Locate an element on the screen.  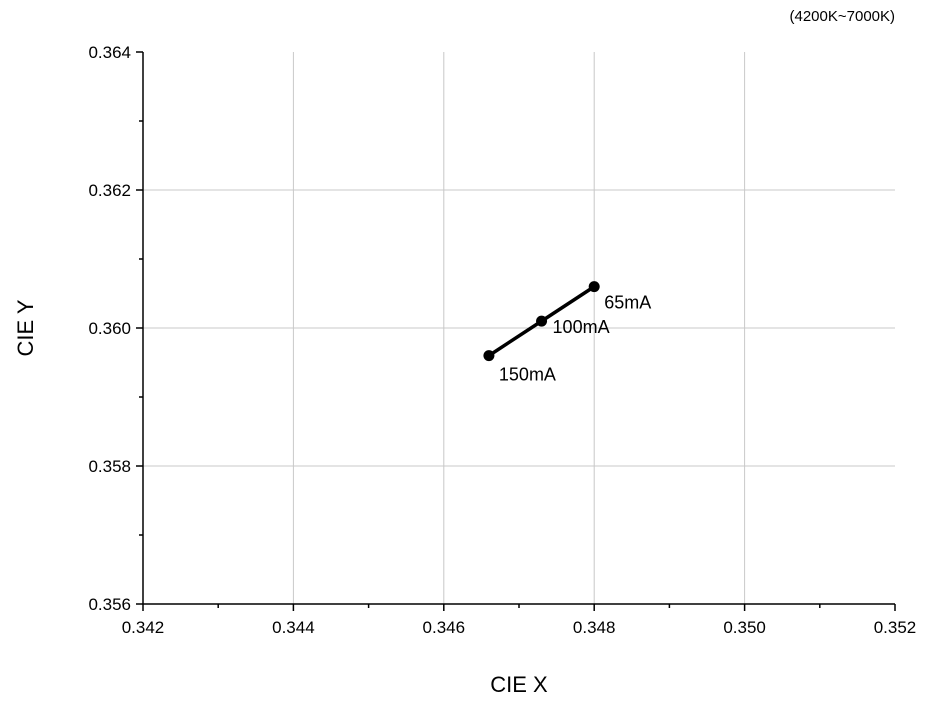
x-tick-label: 0.352 is located at coordinates (895, 627).